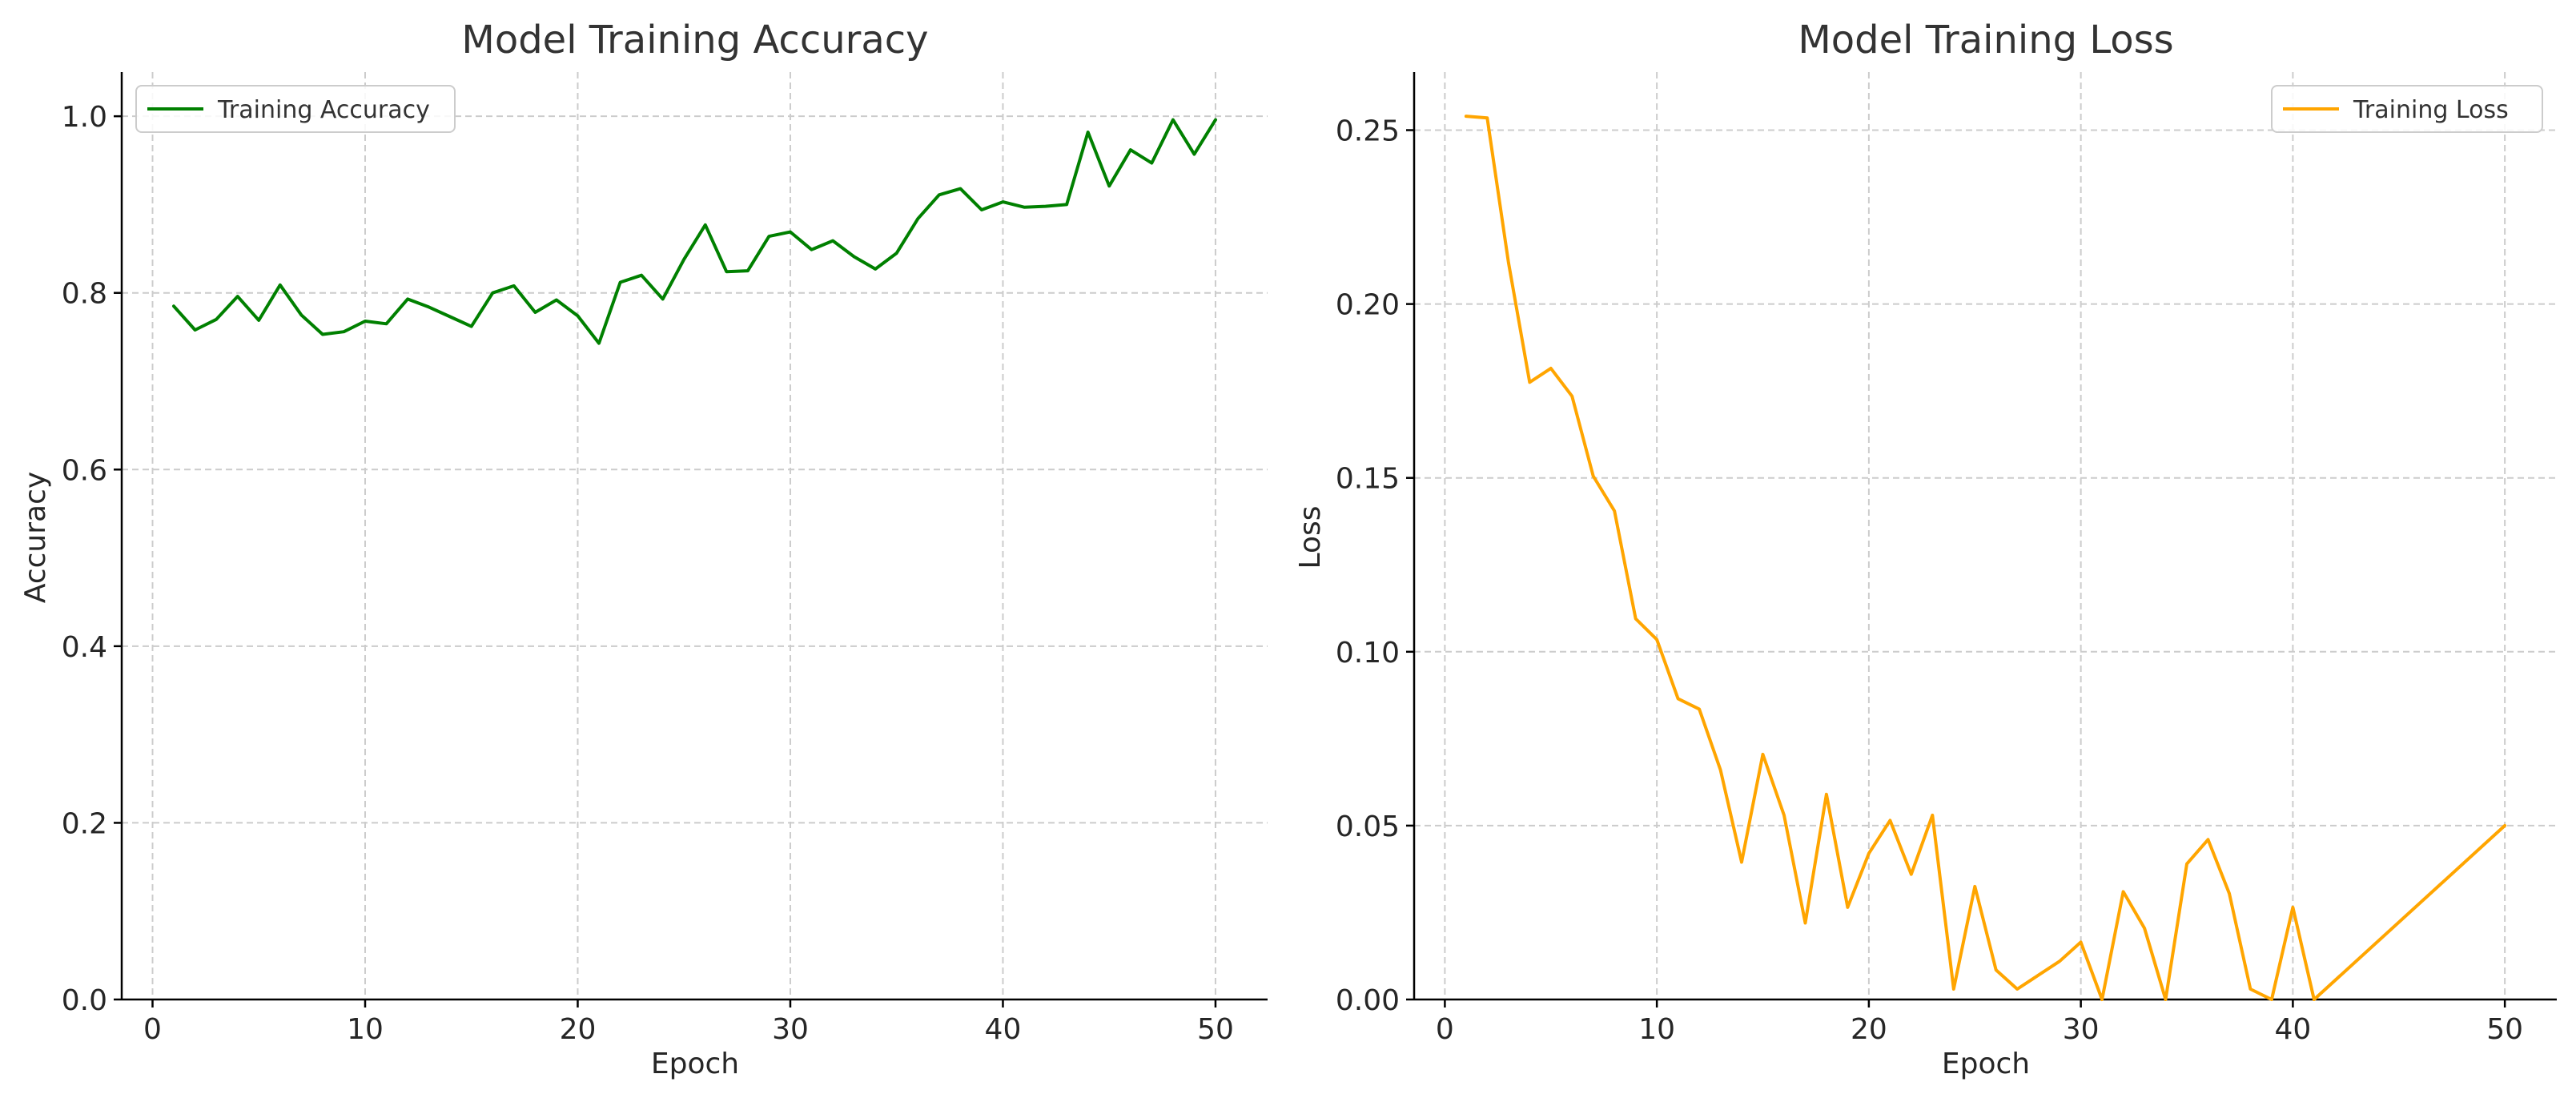 Image resolution: width=2576 pixels, height=1098 pixels. What do you see at coordinates (790, 1029) in the screenshot?
I see `accuracy-x-tick-label: 30` at bounding box center [790, 1029].